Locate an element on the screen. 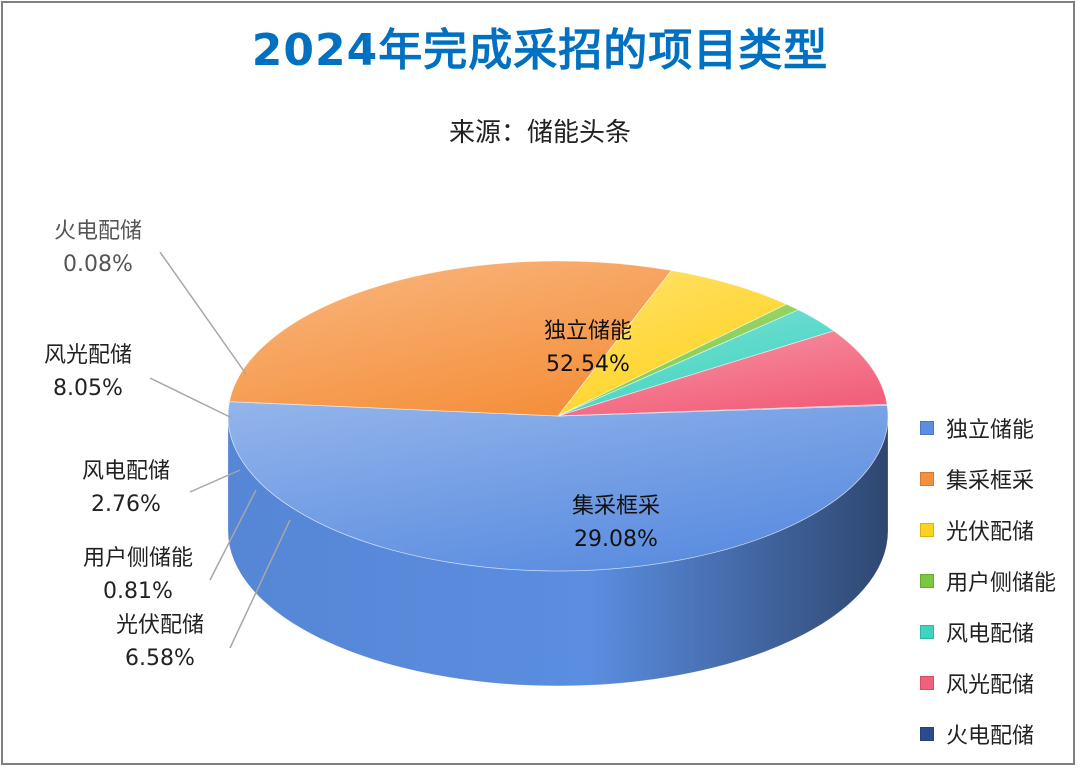  legend-label: 光伏配储 is located at coordinates (990, 532).